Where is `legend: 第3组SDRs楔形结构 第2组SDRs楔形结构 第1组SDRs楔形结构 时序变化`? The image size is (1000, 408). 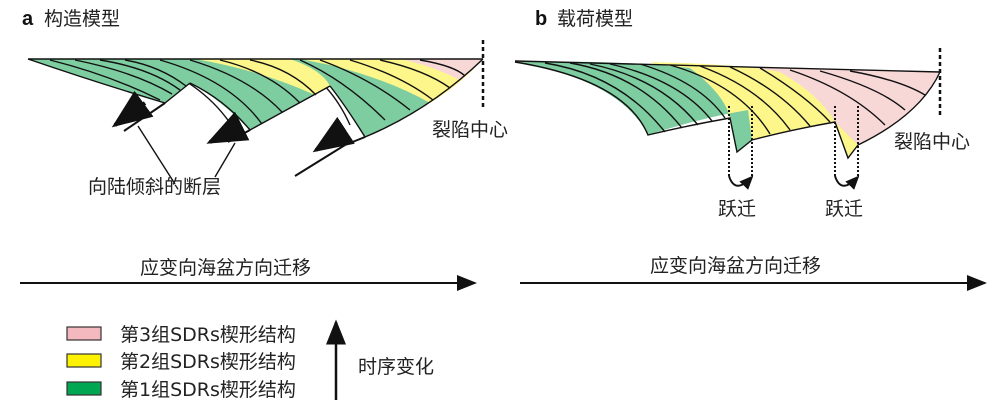
legend: 第3组SDRs楔形结构 第2组SDRs楔形结构 第1组SDRs楔形结构 时序变化 is located at coordinates (250, 360).